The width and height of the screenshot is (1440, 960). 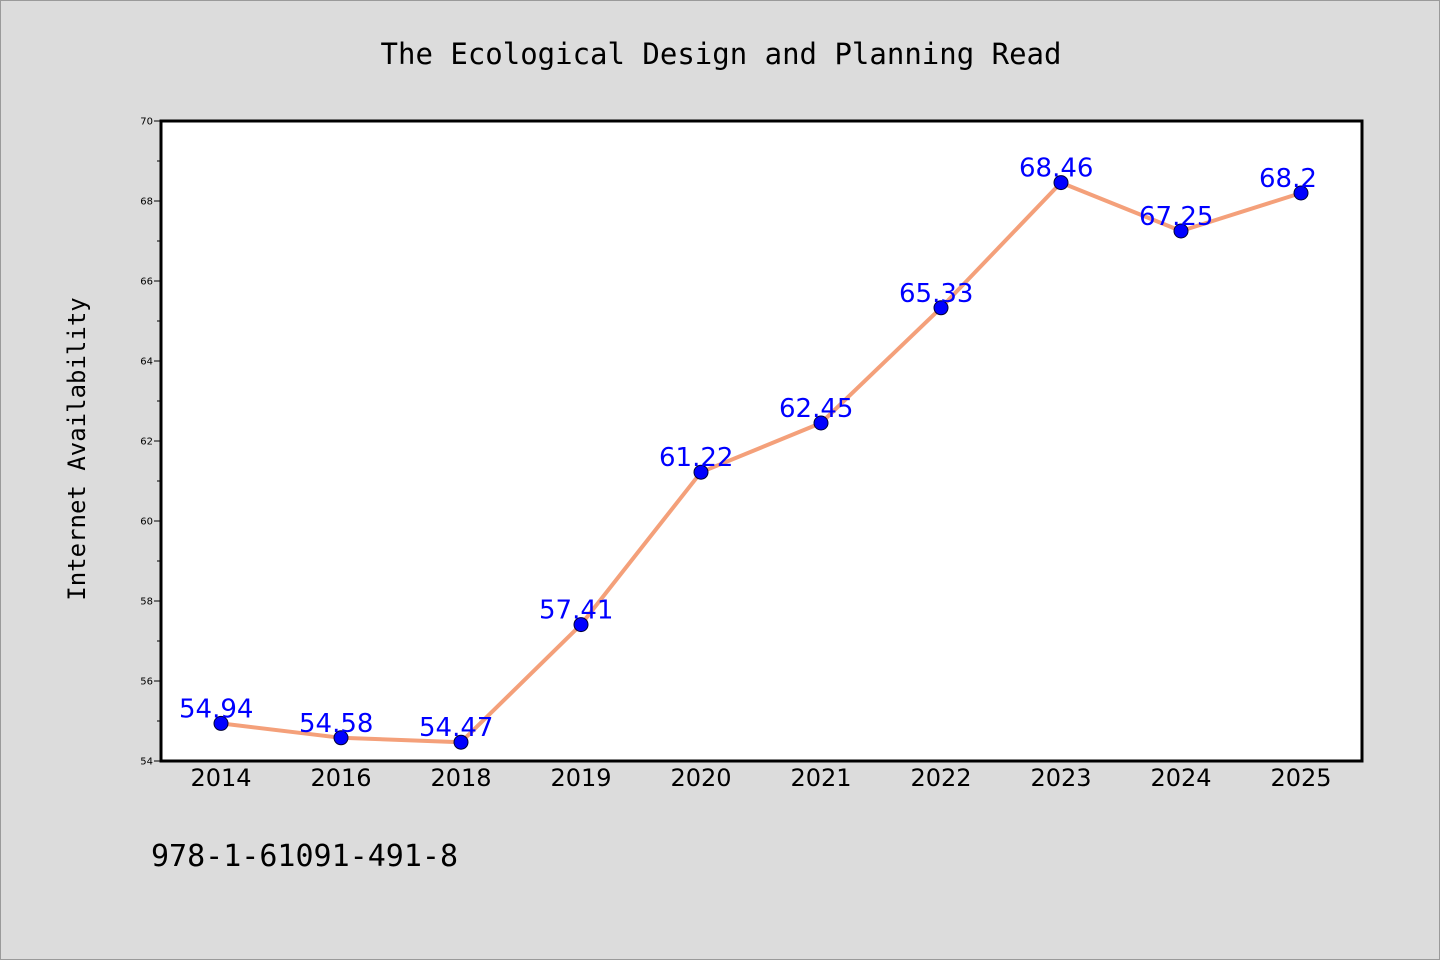 What do you see at coordinates (146, 202) in the screenshot?
I see `y-tick-label: 68` at bounding box center [146, 202].